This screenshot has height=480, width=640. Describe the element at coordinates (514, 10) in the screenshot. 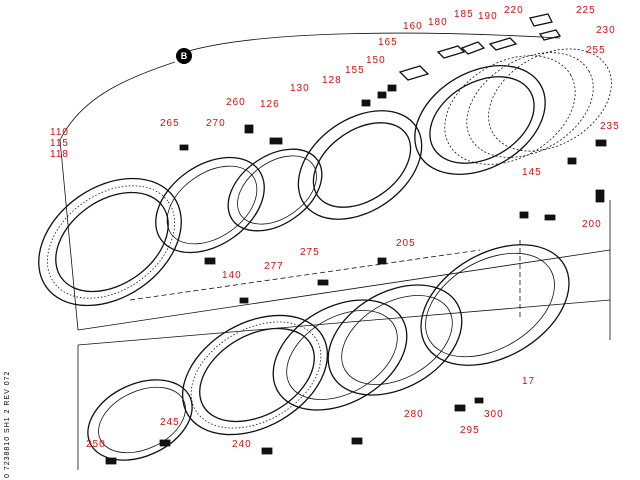

I see `callout-220: 220` at that location.